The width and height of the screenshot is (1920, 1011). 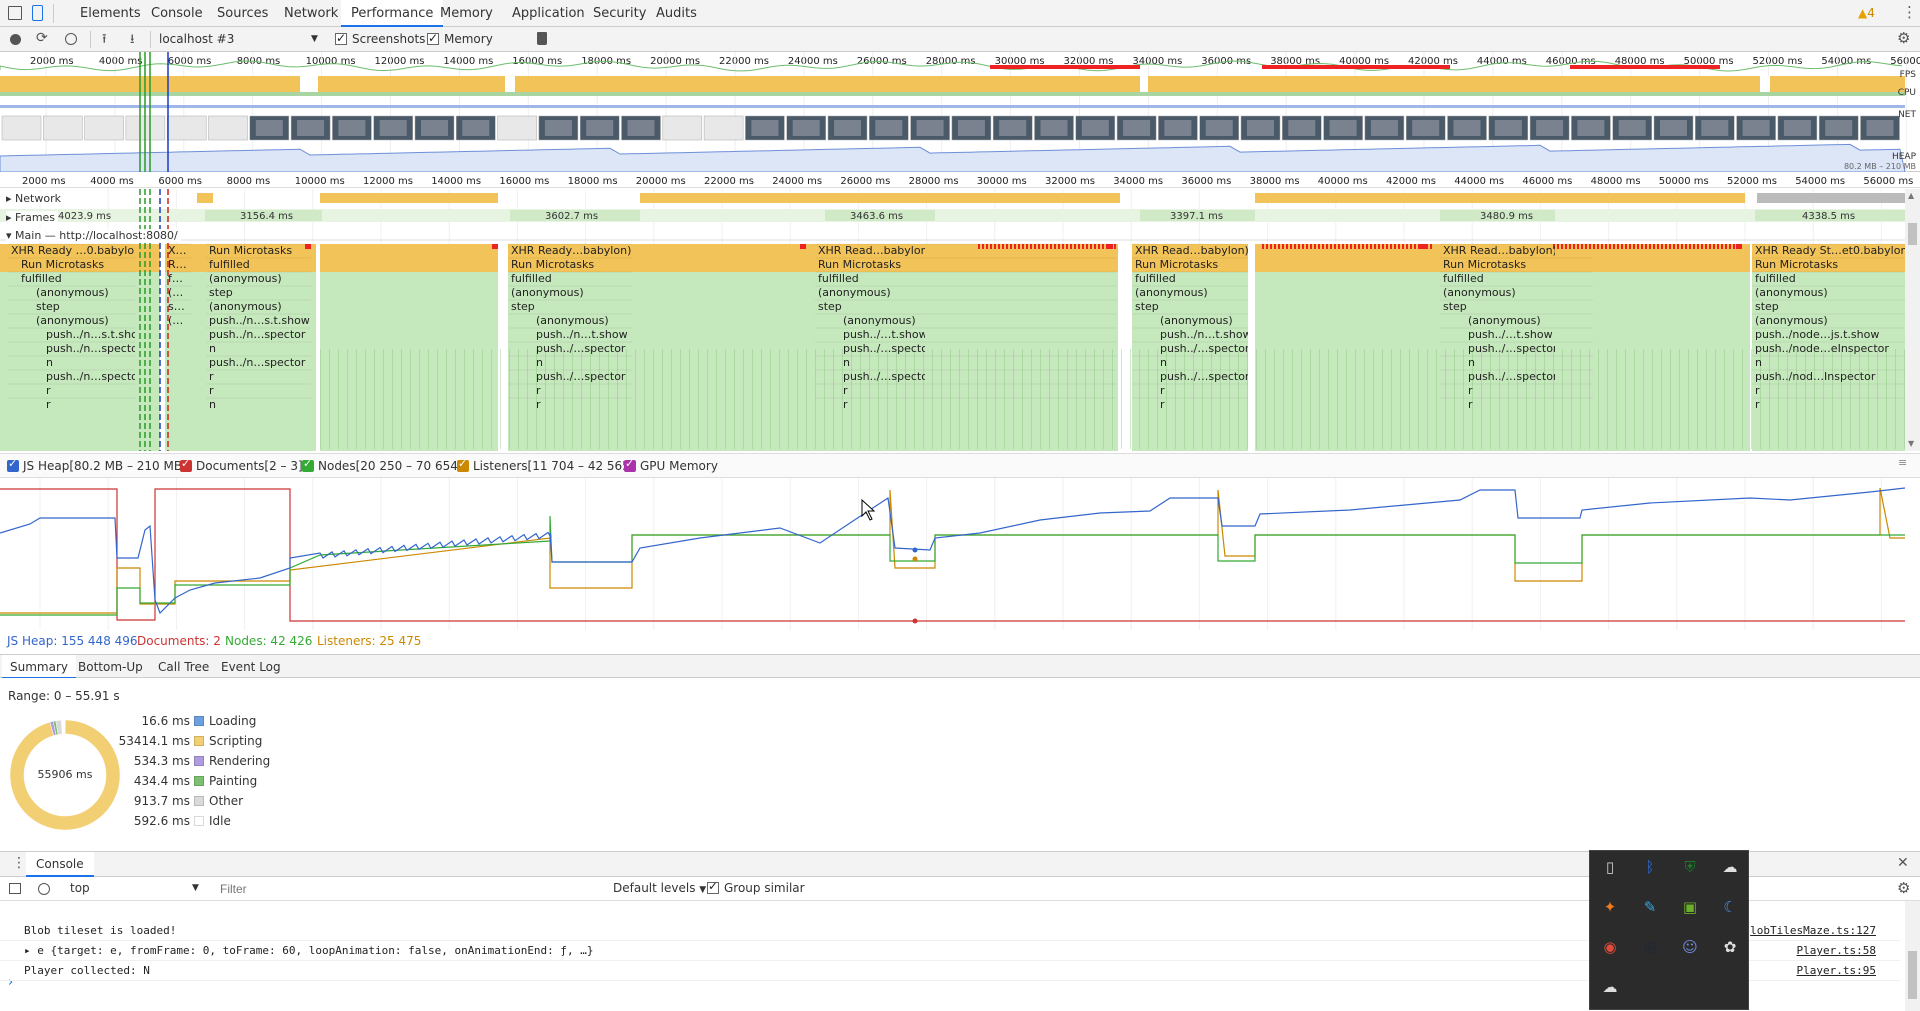 What do you see at coordinates (1912, 956) in the screenshot?
I see `console-scrollbar` at bounding box center [1912, 956].